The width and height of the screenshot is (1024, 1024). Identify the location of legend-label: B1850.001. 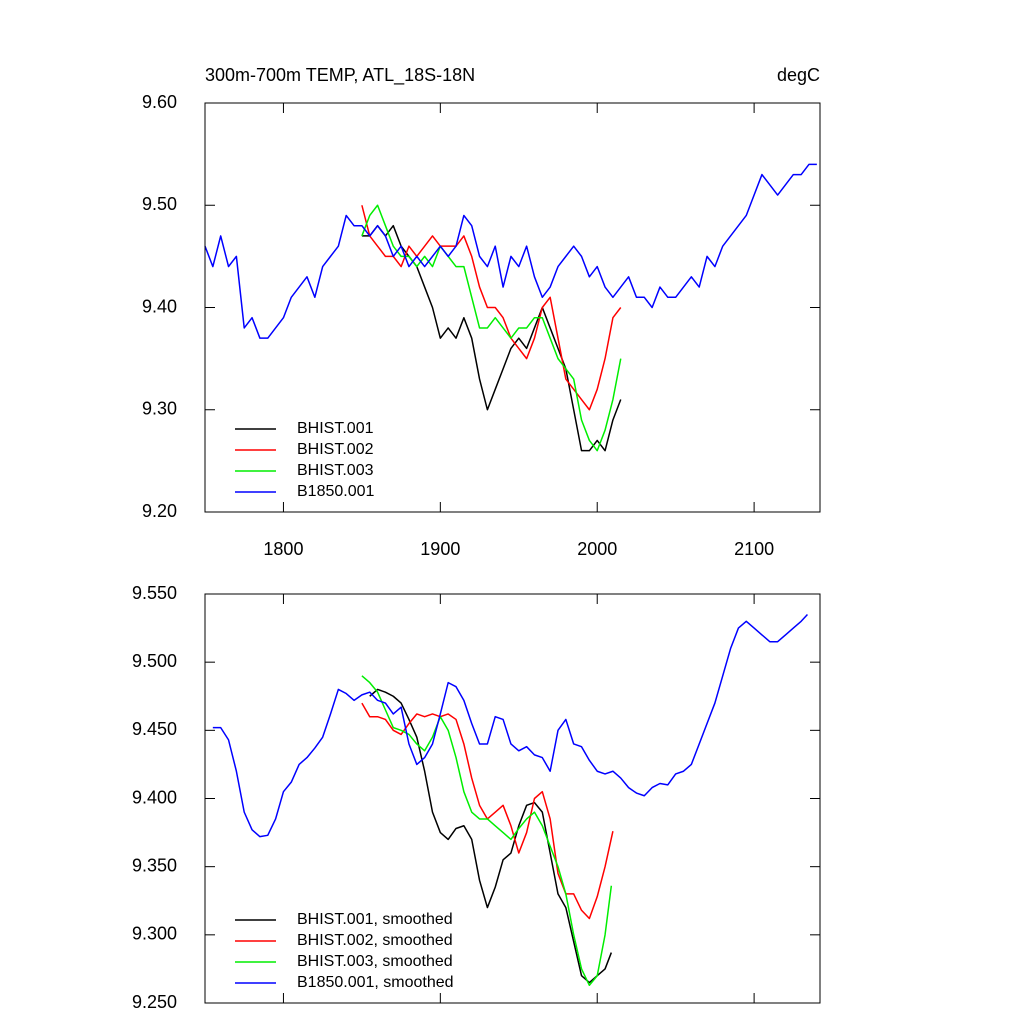
(336, 491).